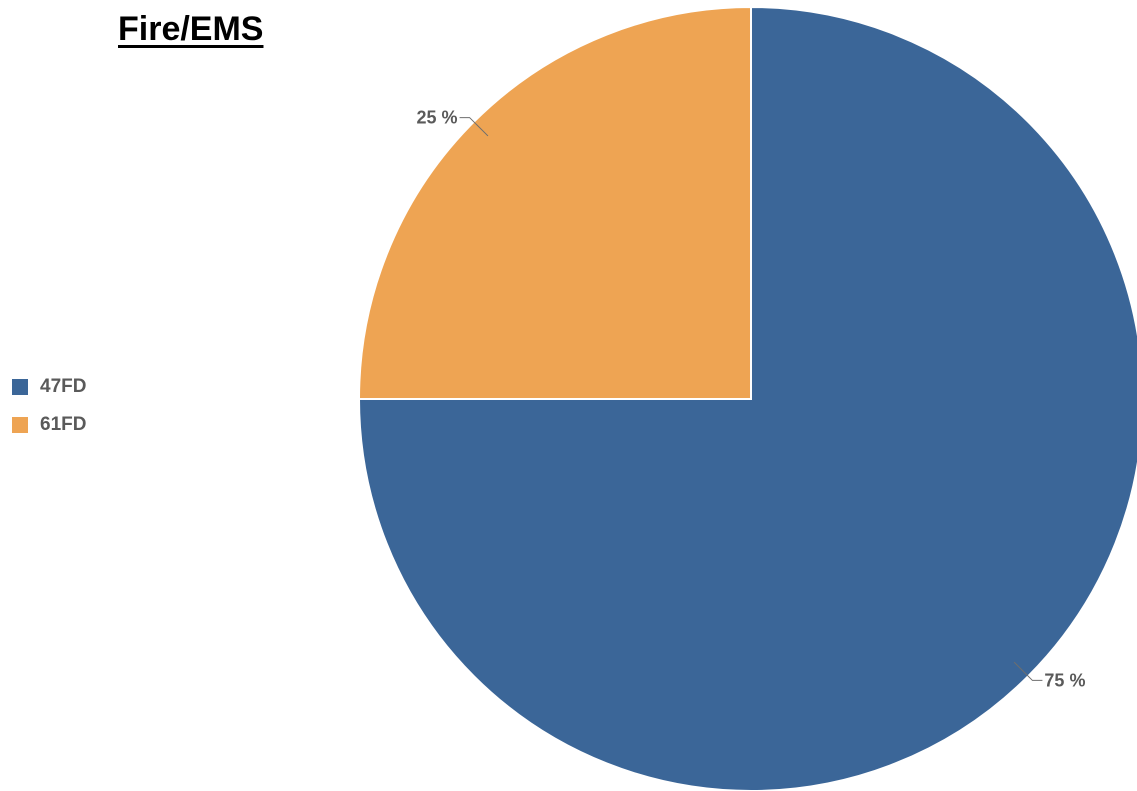 This screenshot has width=1137, height=791. Describe the element at coordinates (63, 386) in the screenshot. I see `legend-label-47fd: 47FD` at that location.